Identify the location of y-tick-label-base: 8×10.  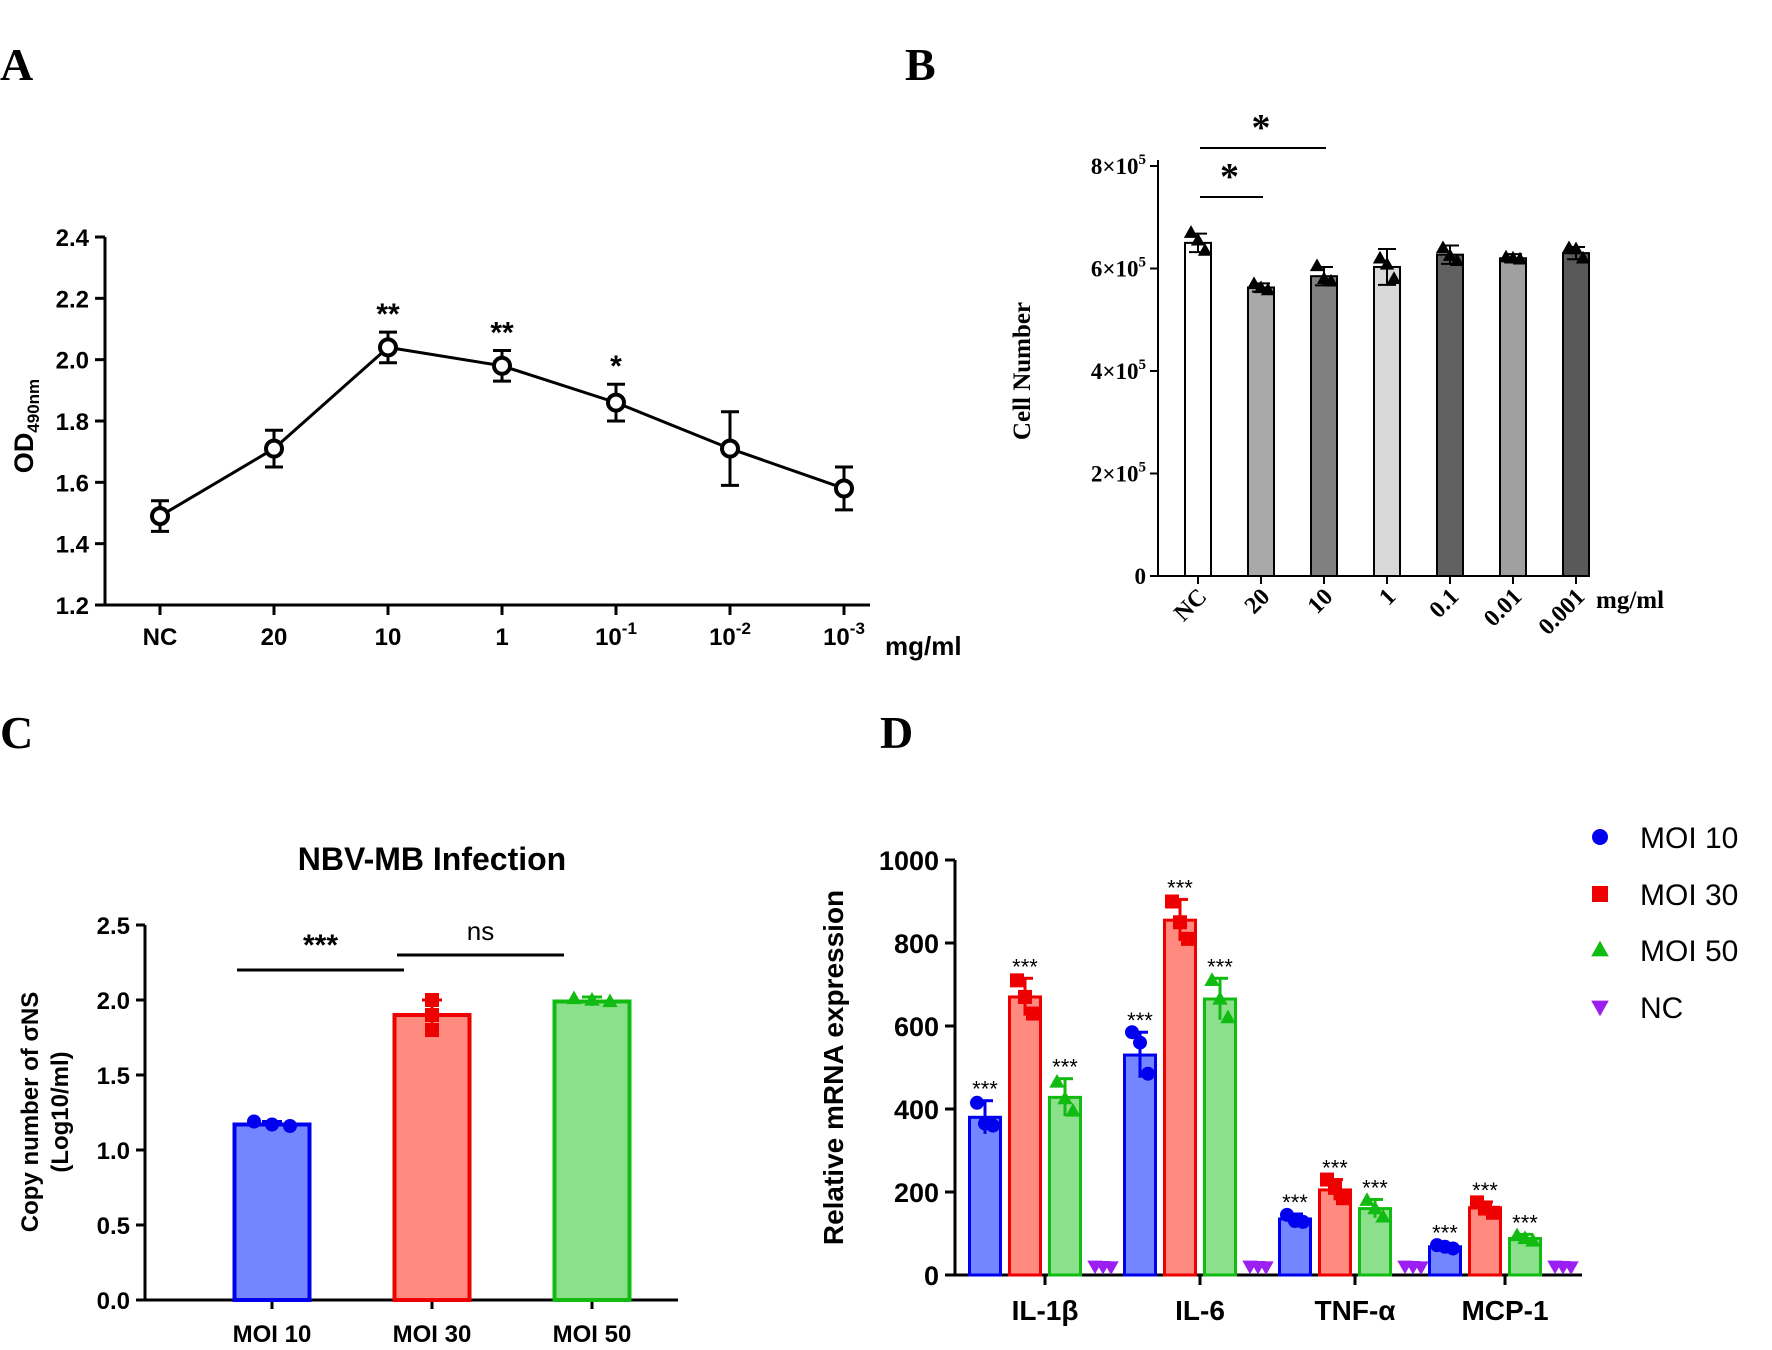
(1115, 166).